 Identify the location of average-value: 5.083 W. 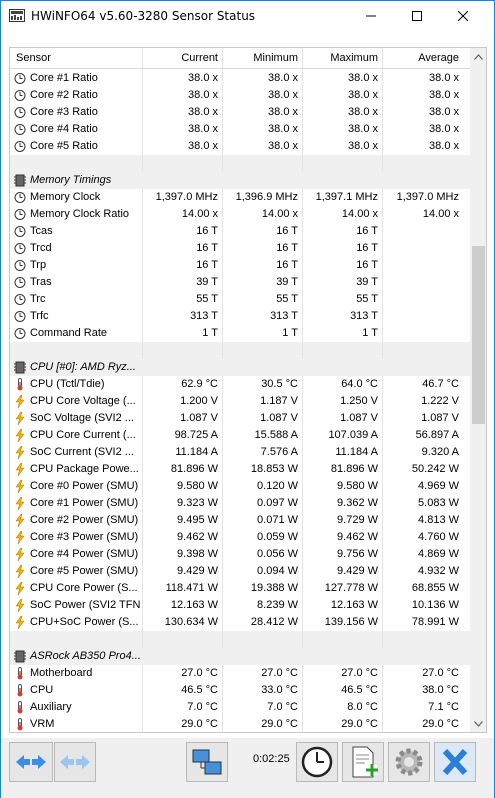
(438, 503).